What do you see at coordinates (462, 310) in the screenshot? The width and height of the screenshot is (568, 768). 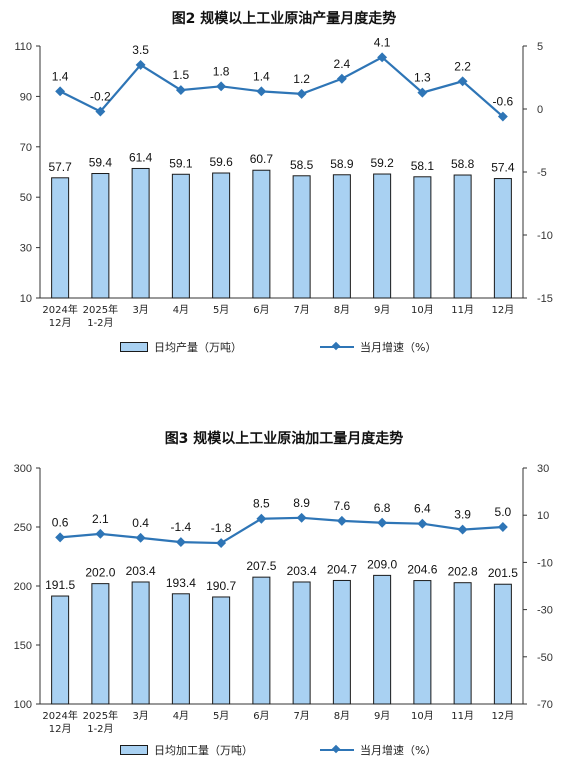 I see `x-tick-label: 11月` at bounding box center [462, 310].